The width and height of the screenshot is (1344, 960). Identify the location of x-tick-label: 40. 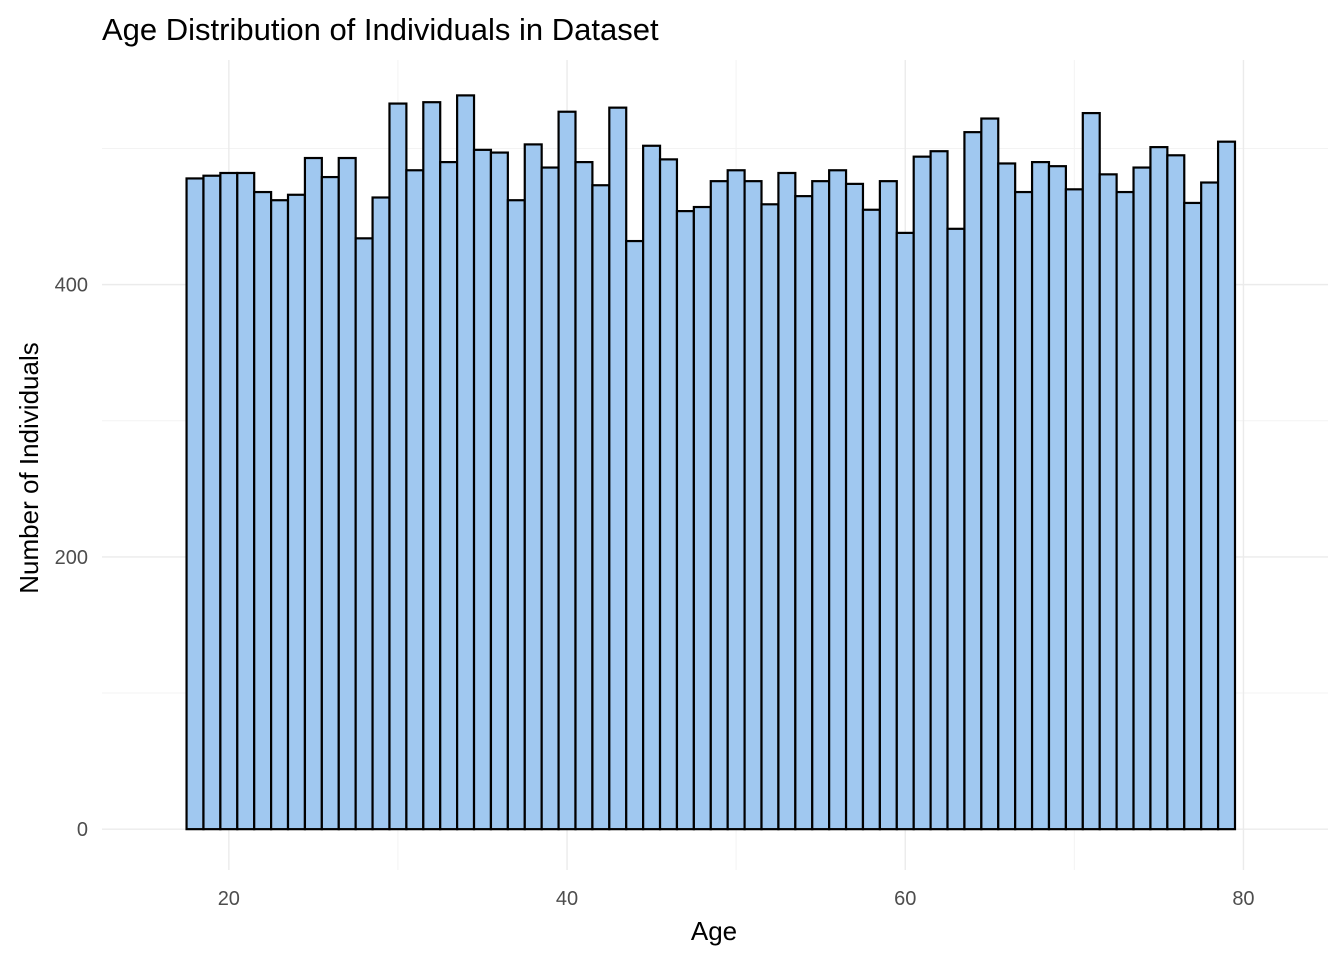
(567, 899).